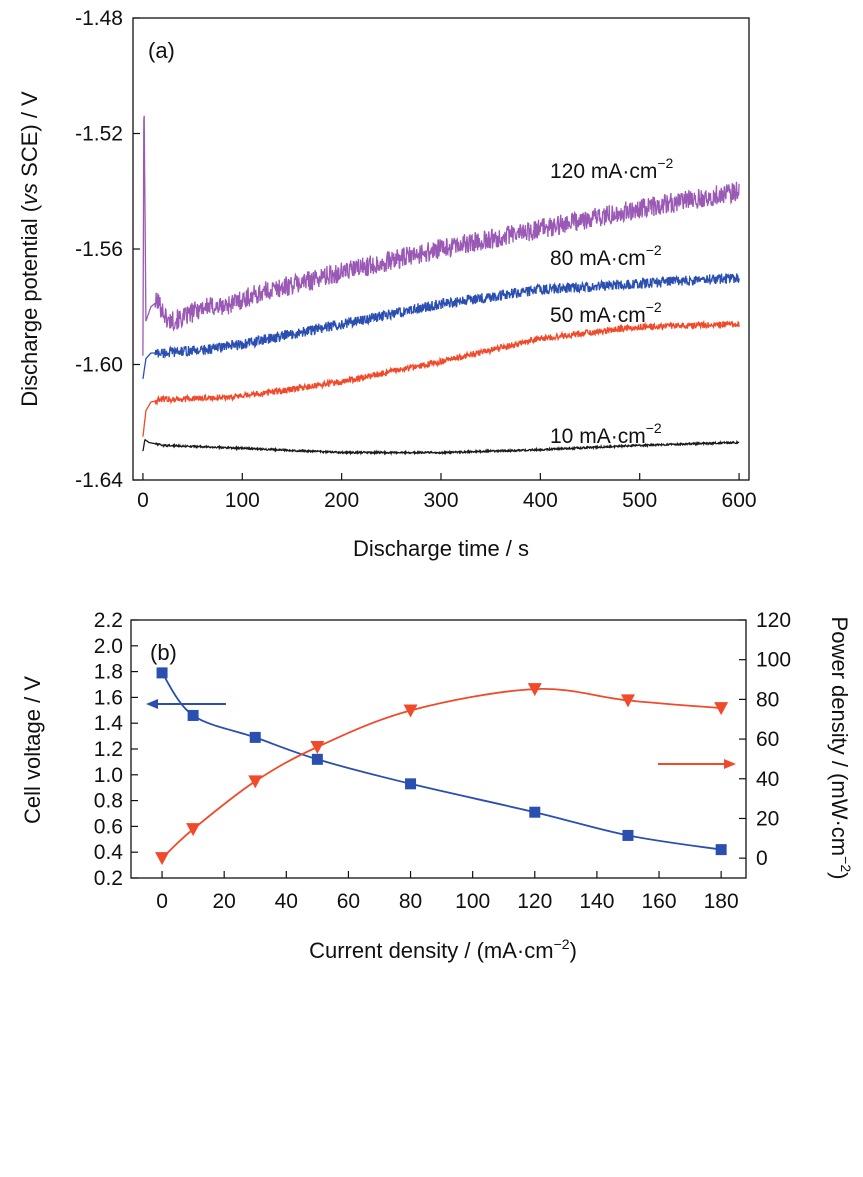  I want to click on x-axis-label-b-exp: −2, so click(562, 944).